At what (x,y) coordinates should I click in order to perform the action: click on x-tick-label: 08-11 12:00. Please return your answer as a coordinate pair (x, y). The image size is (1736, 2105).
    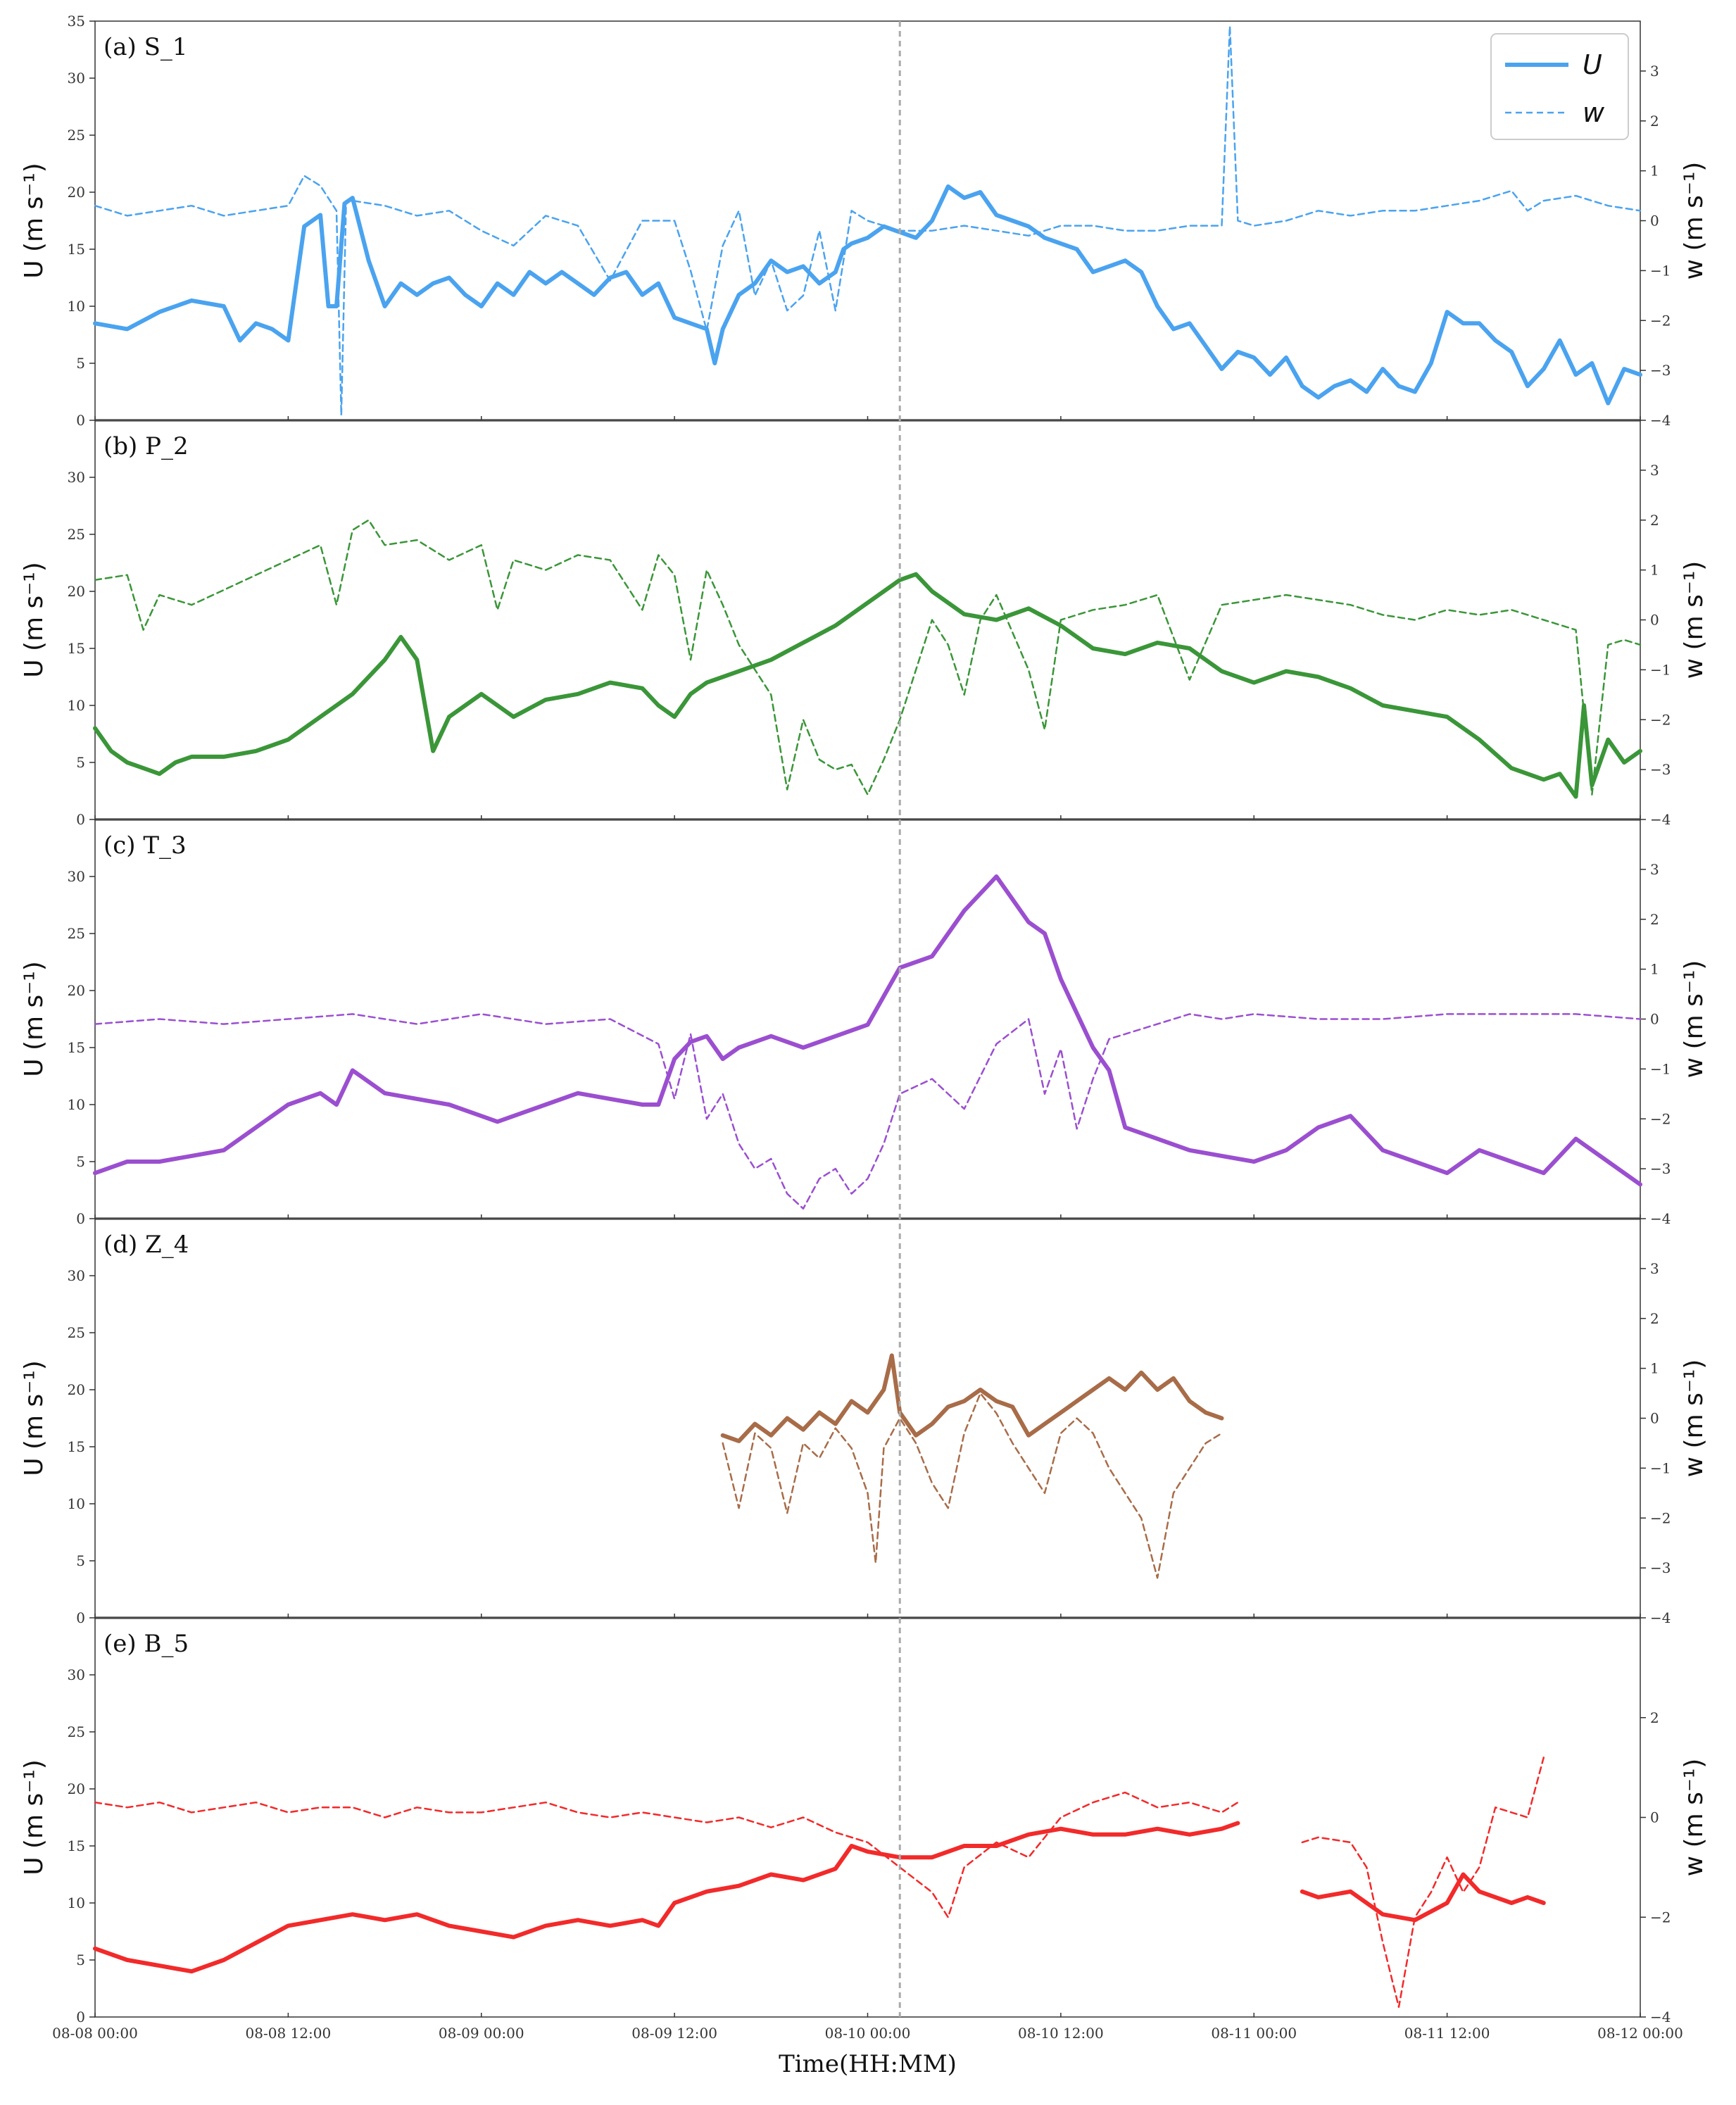
    Looking at the image, I should click on (1447, 2034).